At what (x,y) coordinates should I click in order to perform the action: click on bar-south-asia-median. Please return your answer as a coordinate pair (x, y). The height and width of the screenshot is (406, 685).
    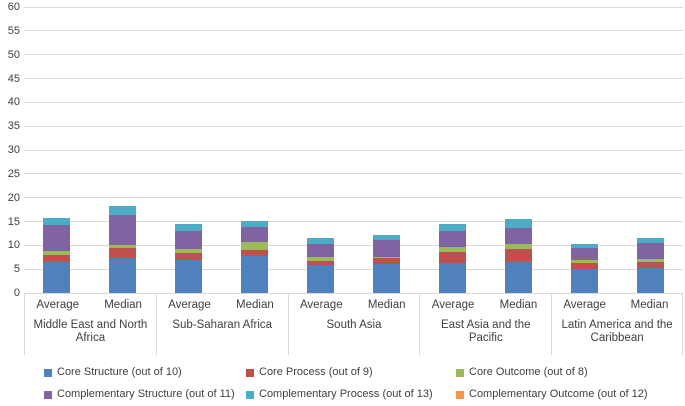
    Looking at the image, I should click on (386, 264).